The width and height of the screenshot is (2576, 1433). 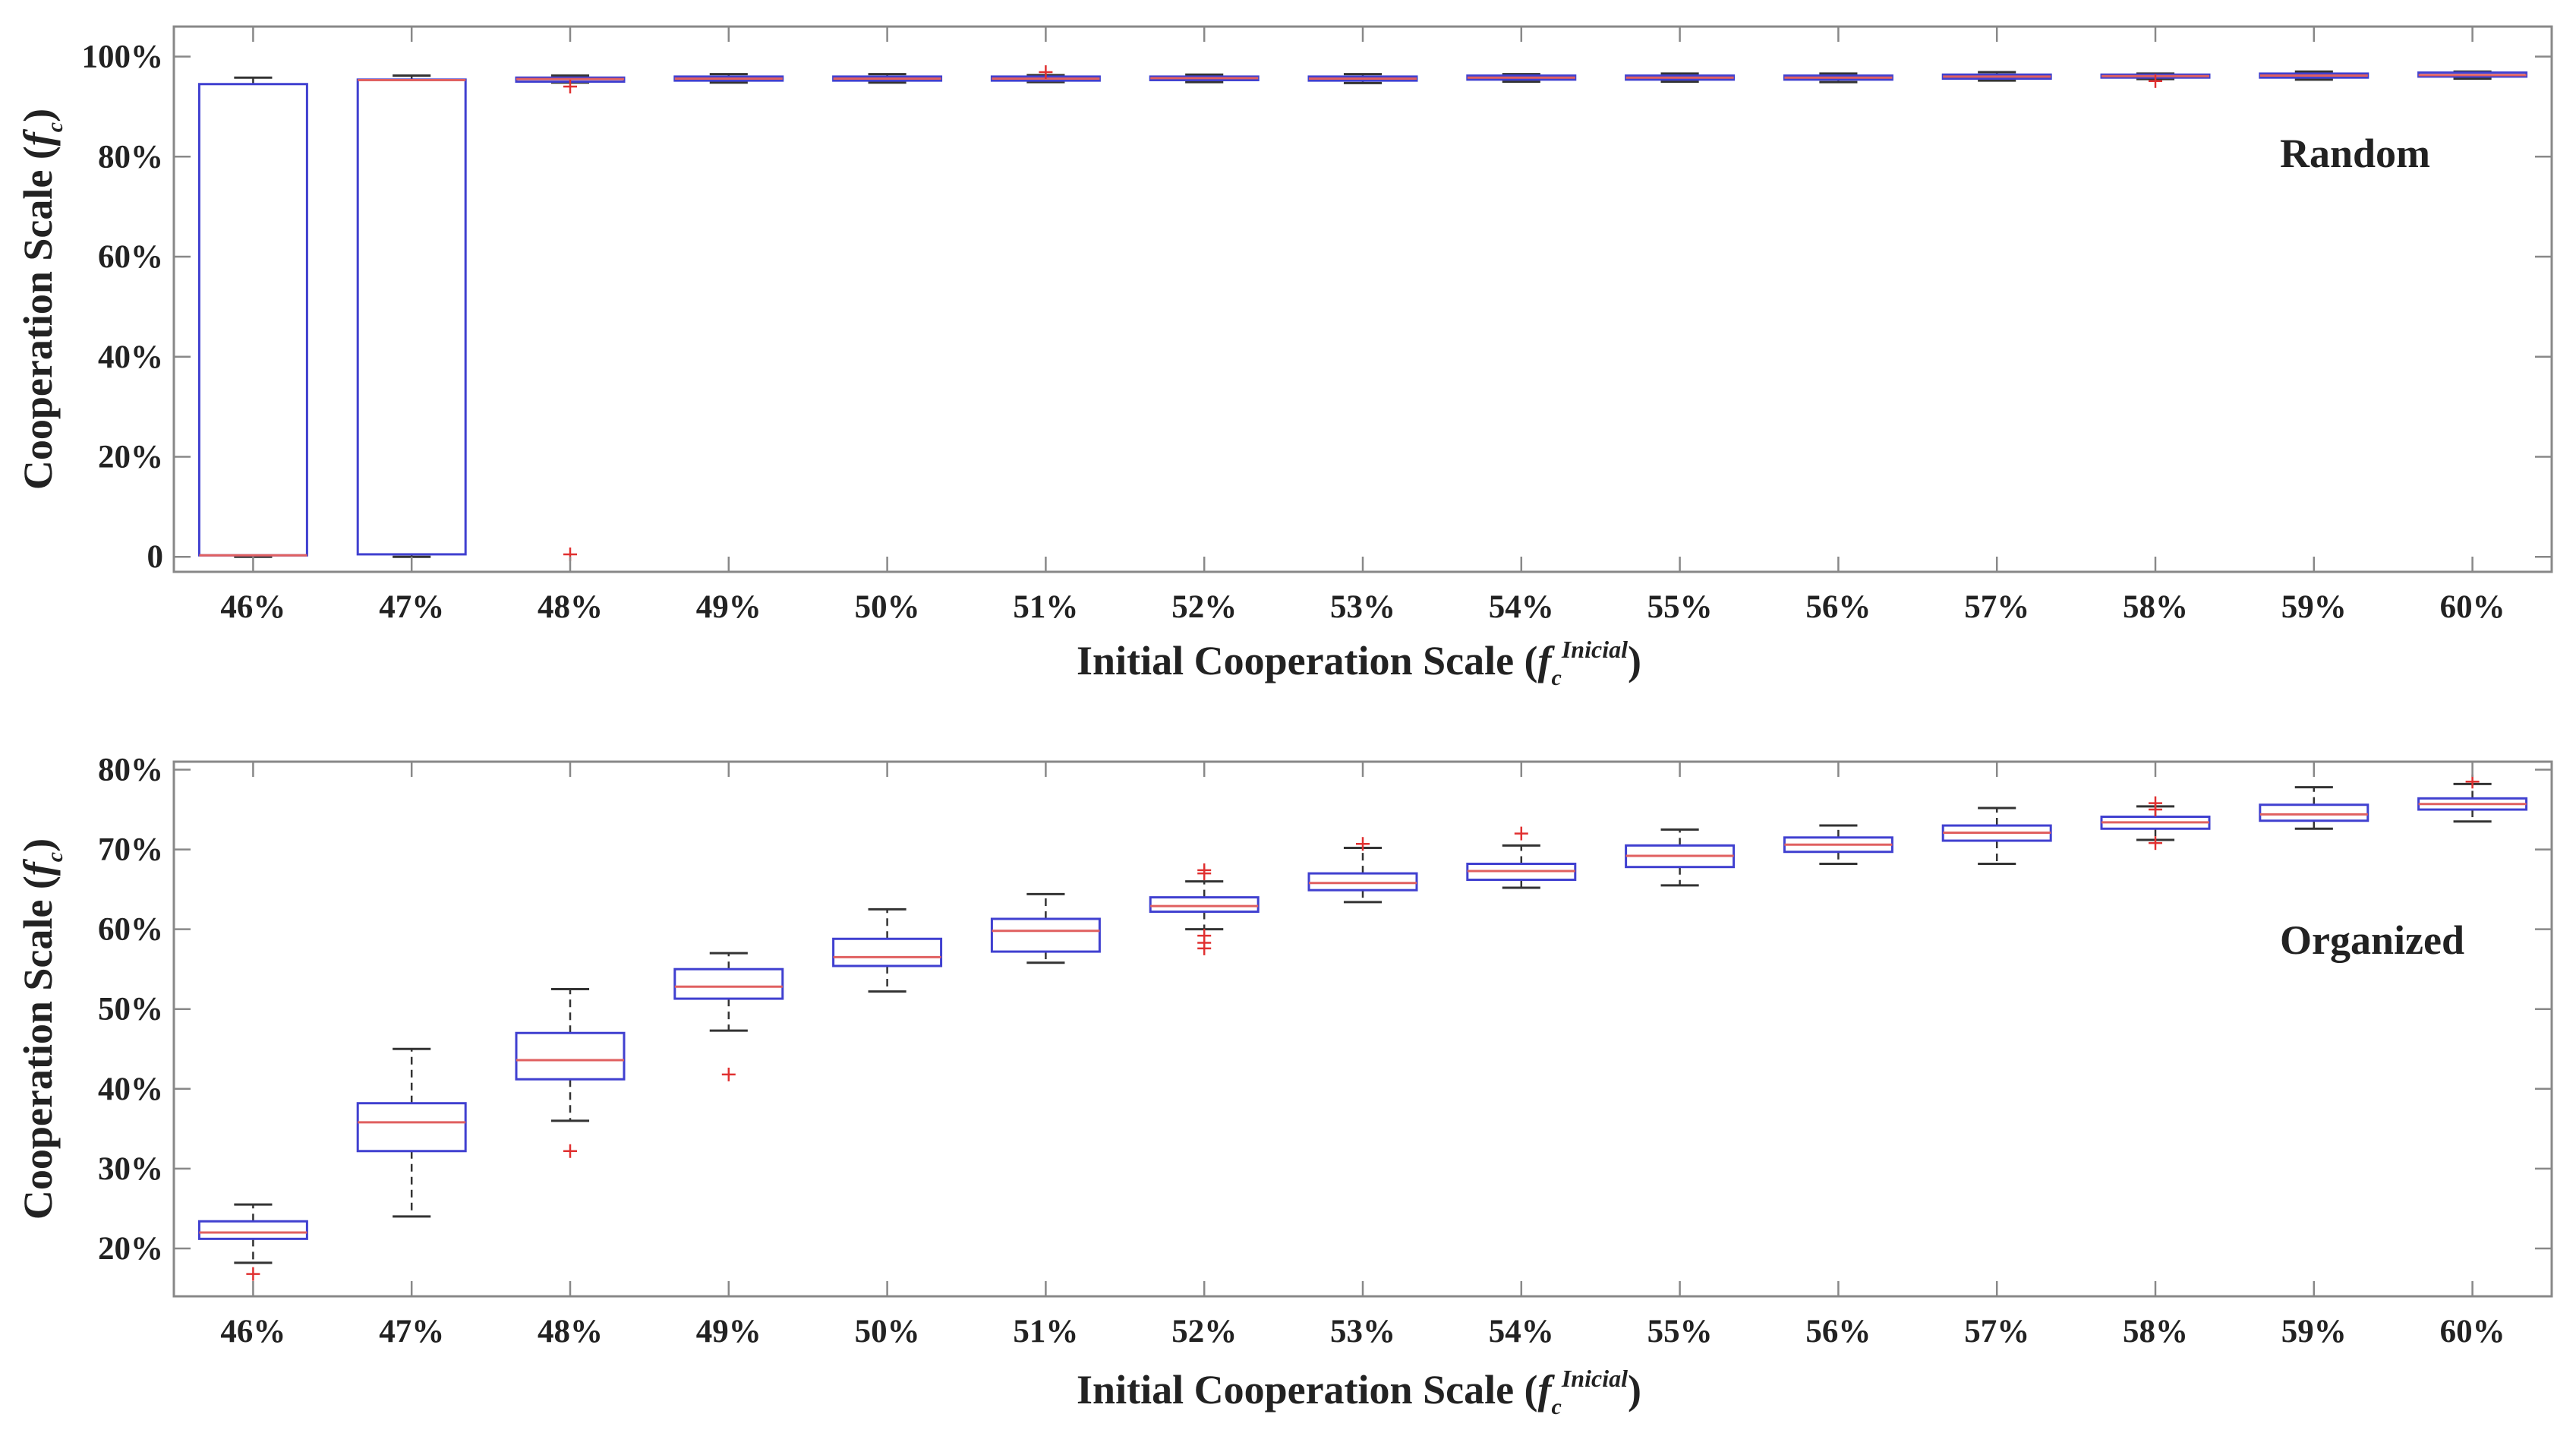 I want to click on box-50pct, so click(x=887, y=950).